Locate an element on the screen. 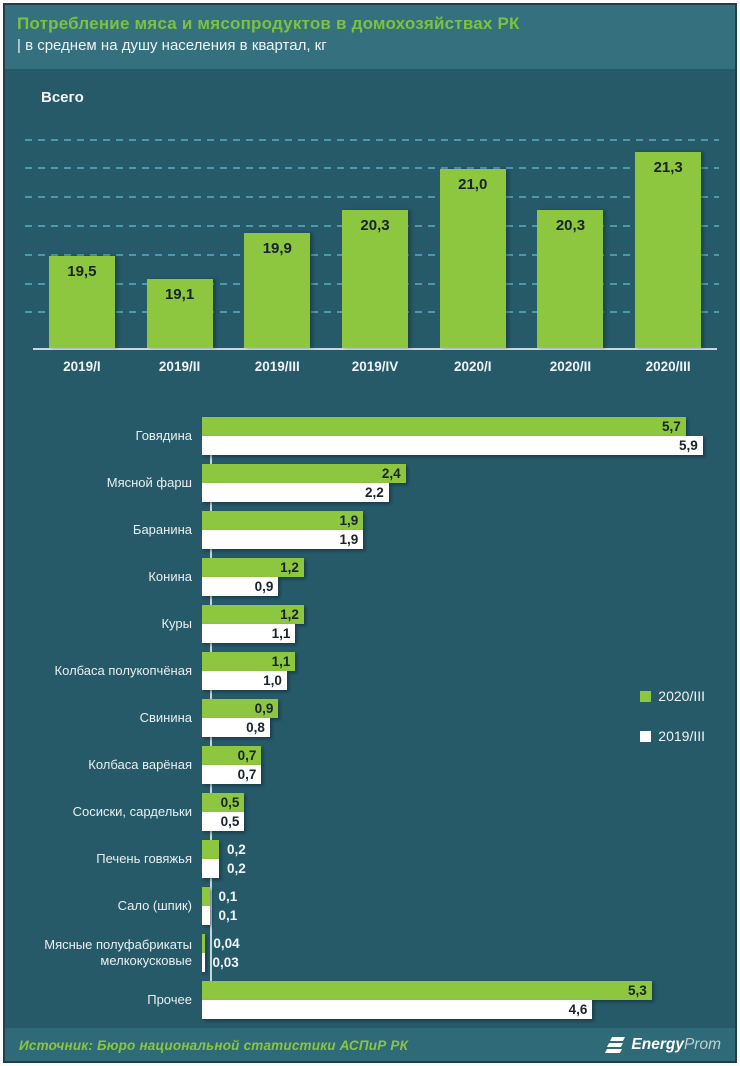 This screenshot has height=1066, width=740. legend-entry-2020: 2020/III is located at coordinates (672, 696).